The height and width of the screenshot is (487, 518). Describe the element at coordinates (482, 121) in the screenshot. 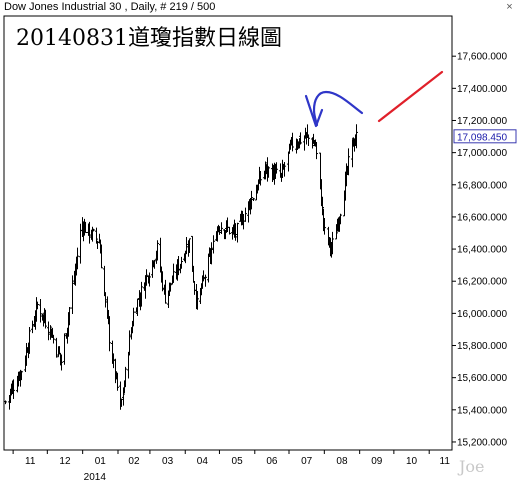

I see `y-tick-label: 17,200.000` at that location.